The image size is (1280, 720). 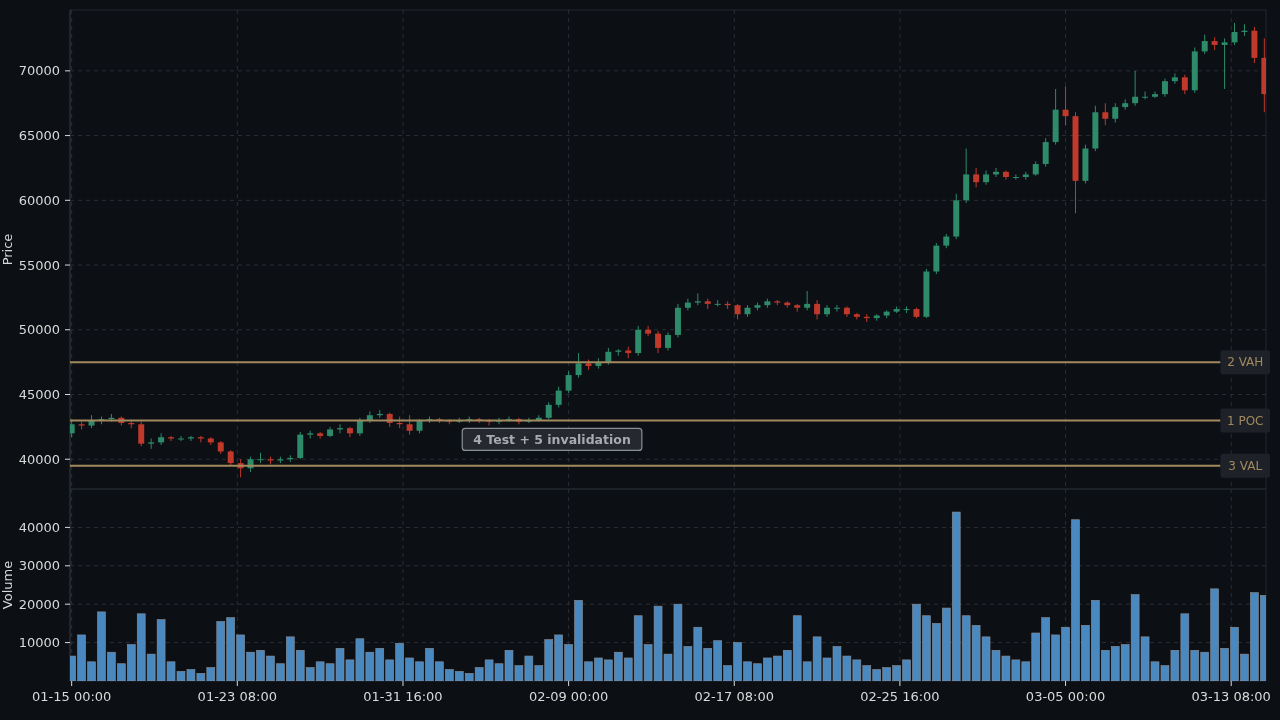 What do you see at coordinates (1245, 420) in the screenshot?
I see `ref-line-label: 1 POC` at bounding box center [1245, 420].